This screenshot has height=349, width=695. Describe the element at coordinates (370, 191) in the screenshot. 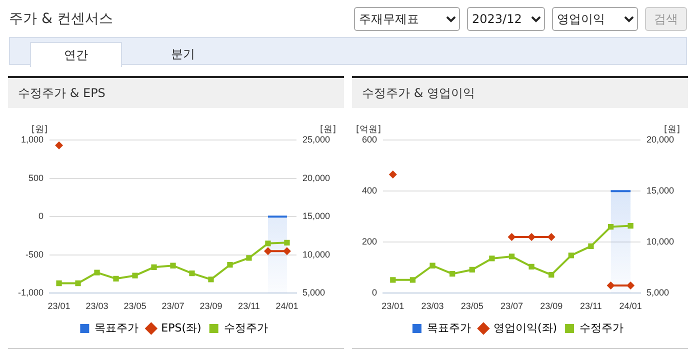

I see `y-tick-label: 400` at that location.